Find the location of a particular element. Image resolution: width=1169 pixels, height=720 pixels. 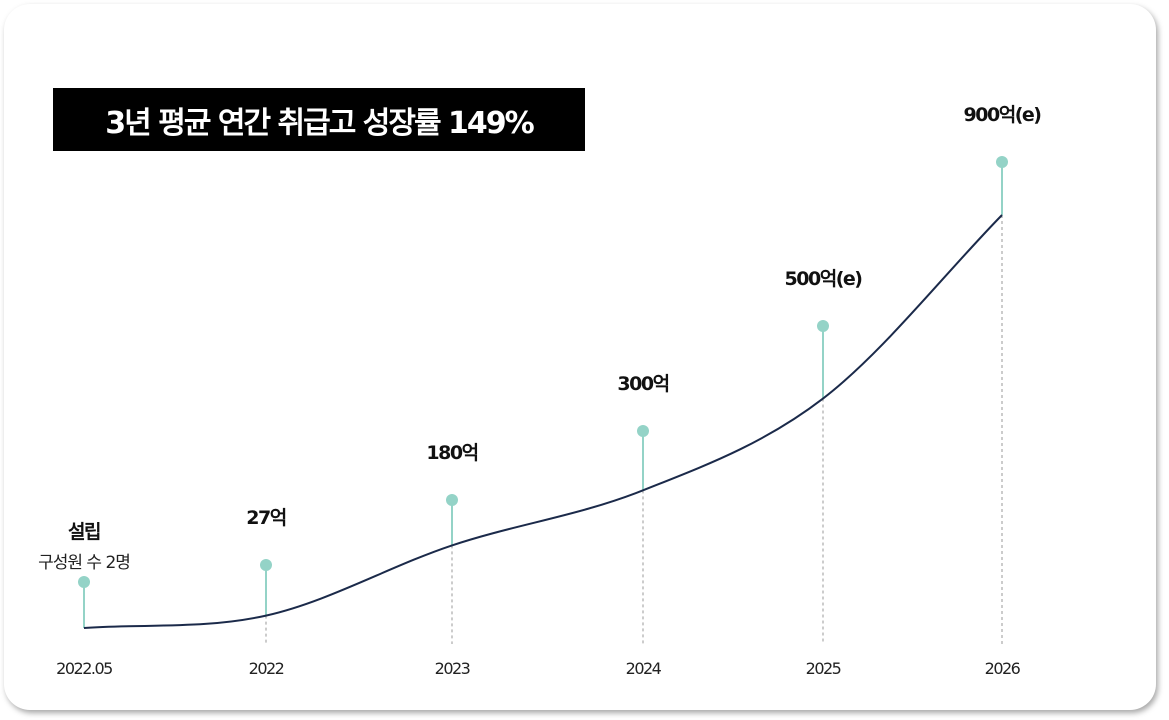

x-tick-label: 2024 is located at coordinates (644, 668).